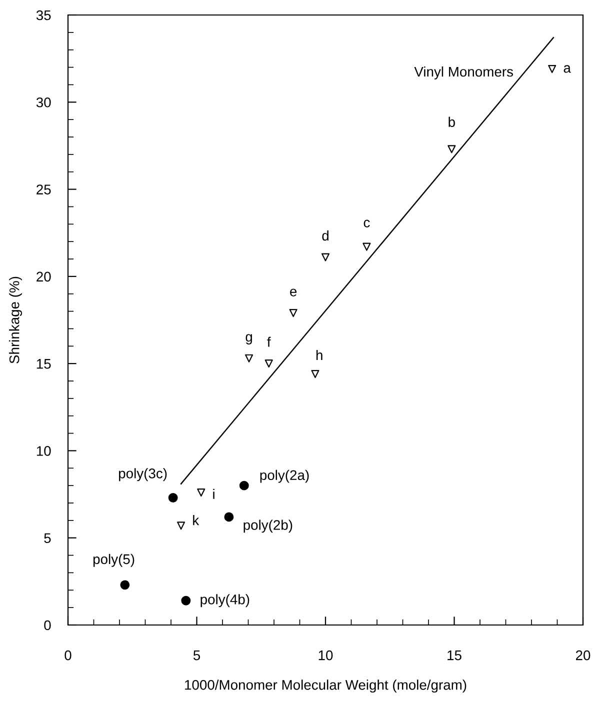 This screenshot has width=594, height=709. What do you see at coordinates (293, 292) in the screenshot?
I see `annotation: e` at bounding box center [293, 292].